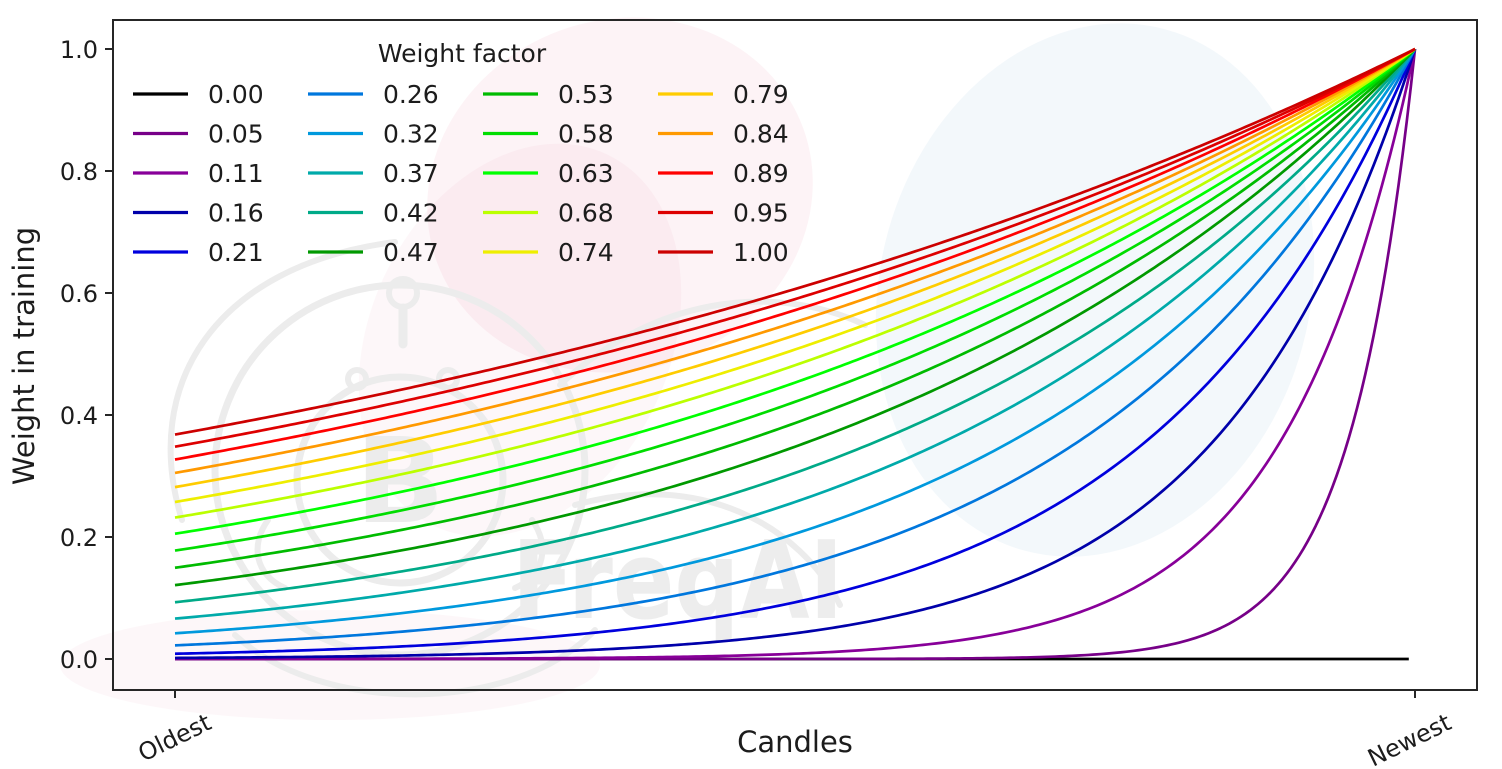 This screenshot has height=769, width=1502. Describe the element at coordinates (79, 294) in the screenshot. I see `y-tick-label: 0.6` at that location.